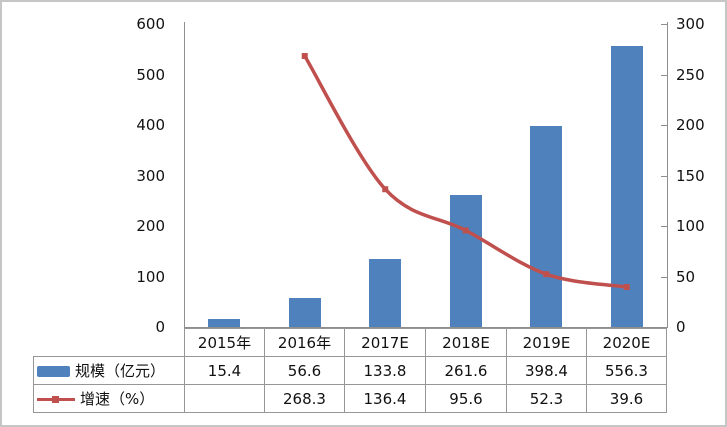 The image size is (727, 427). Describe the element at coordinates (224, 370) in the screenshot. I see `table-value-cell: 15.4` at that location.